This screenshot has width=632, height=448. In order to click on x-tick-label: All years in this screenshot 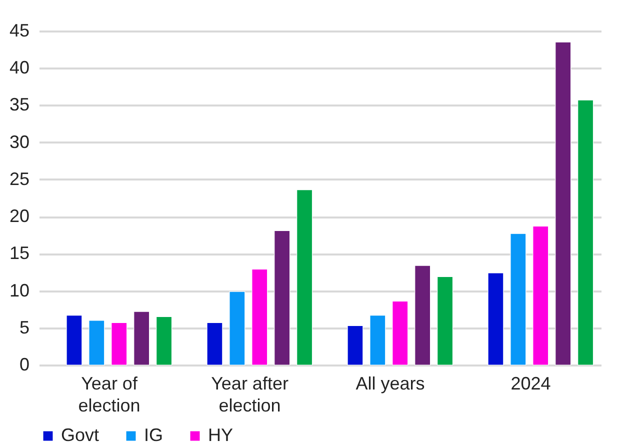, I will do `click(390, 384)`.